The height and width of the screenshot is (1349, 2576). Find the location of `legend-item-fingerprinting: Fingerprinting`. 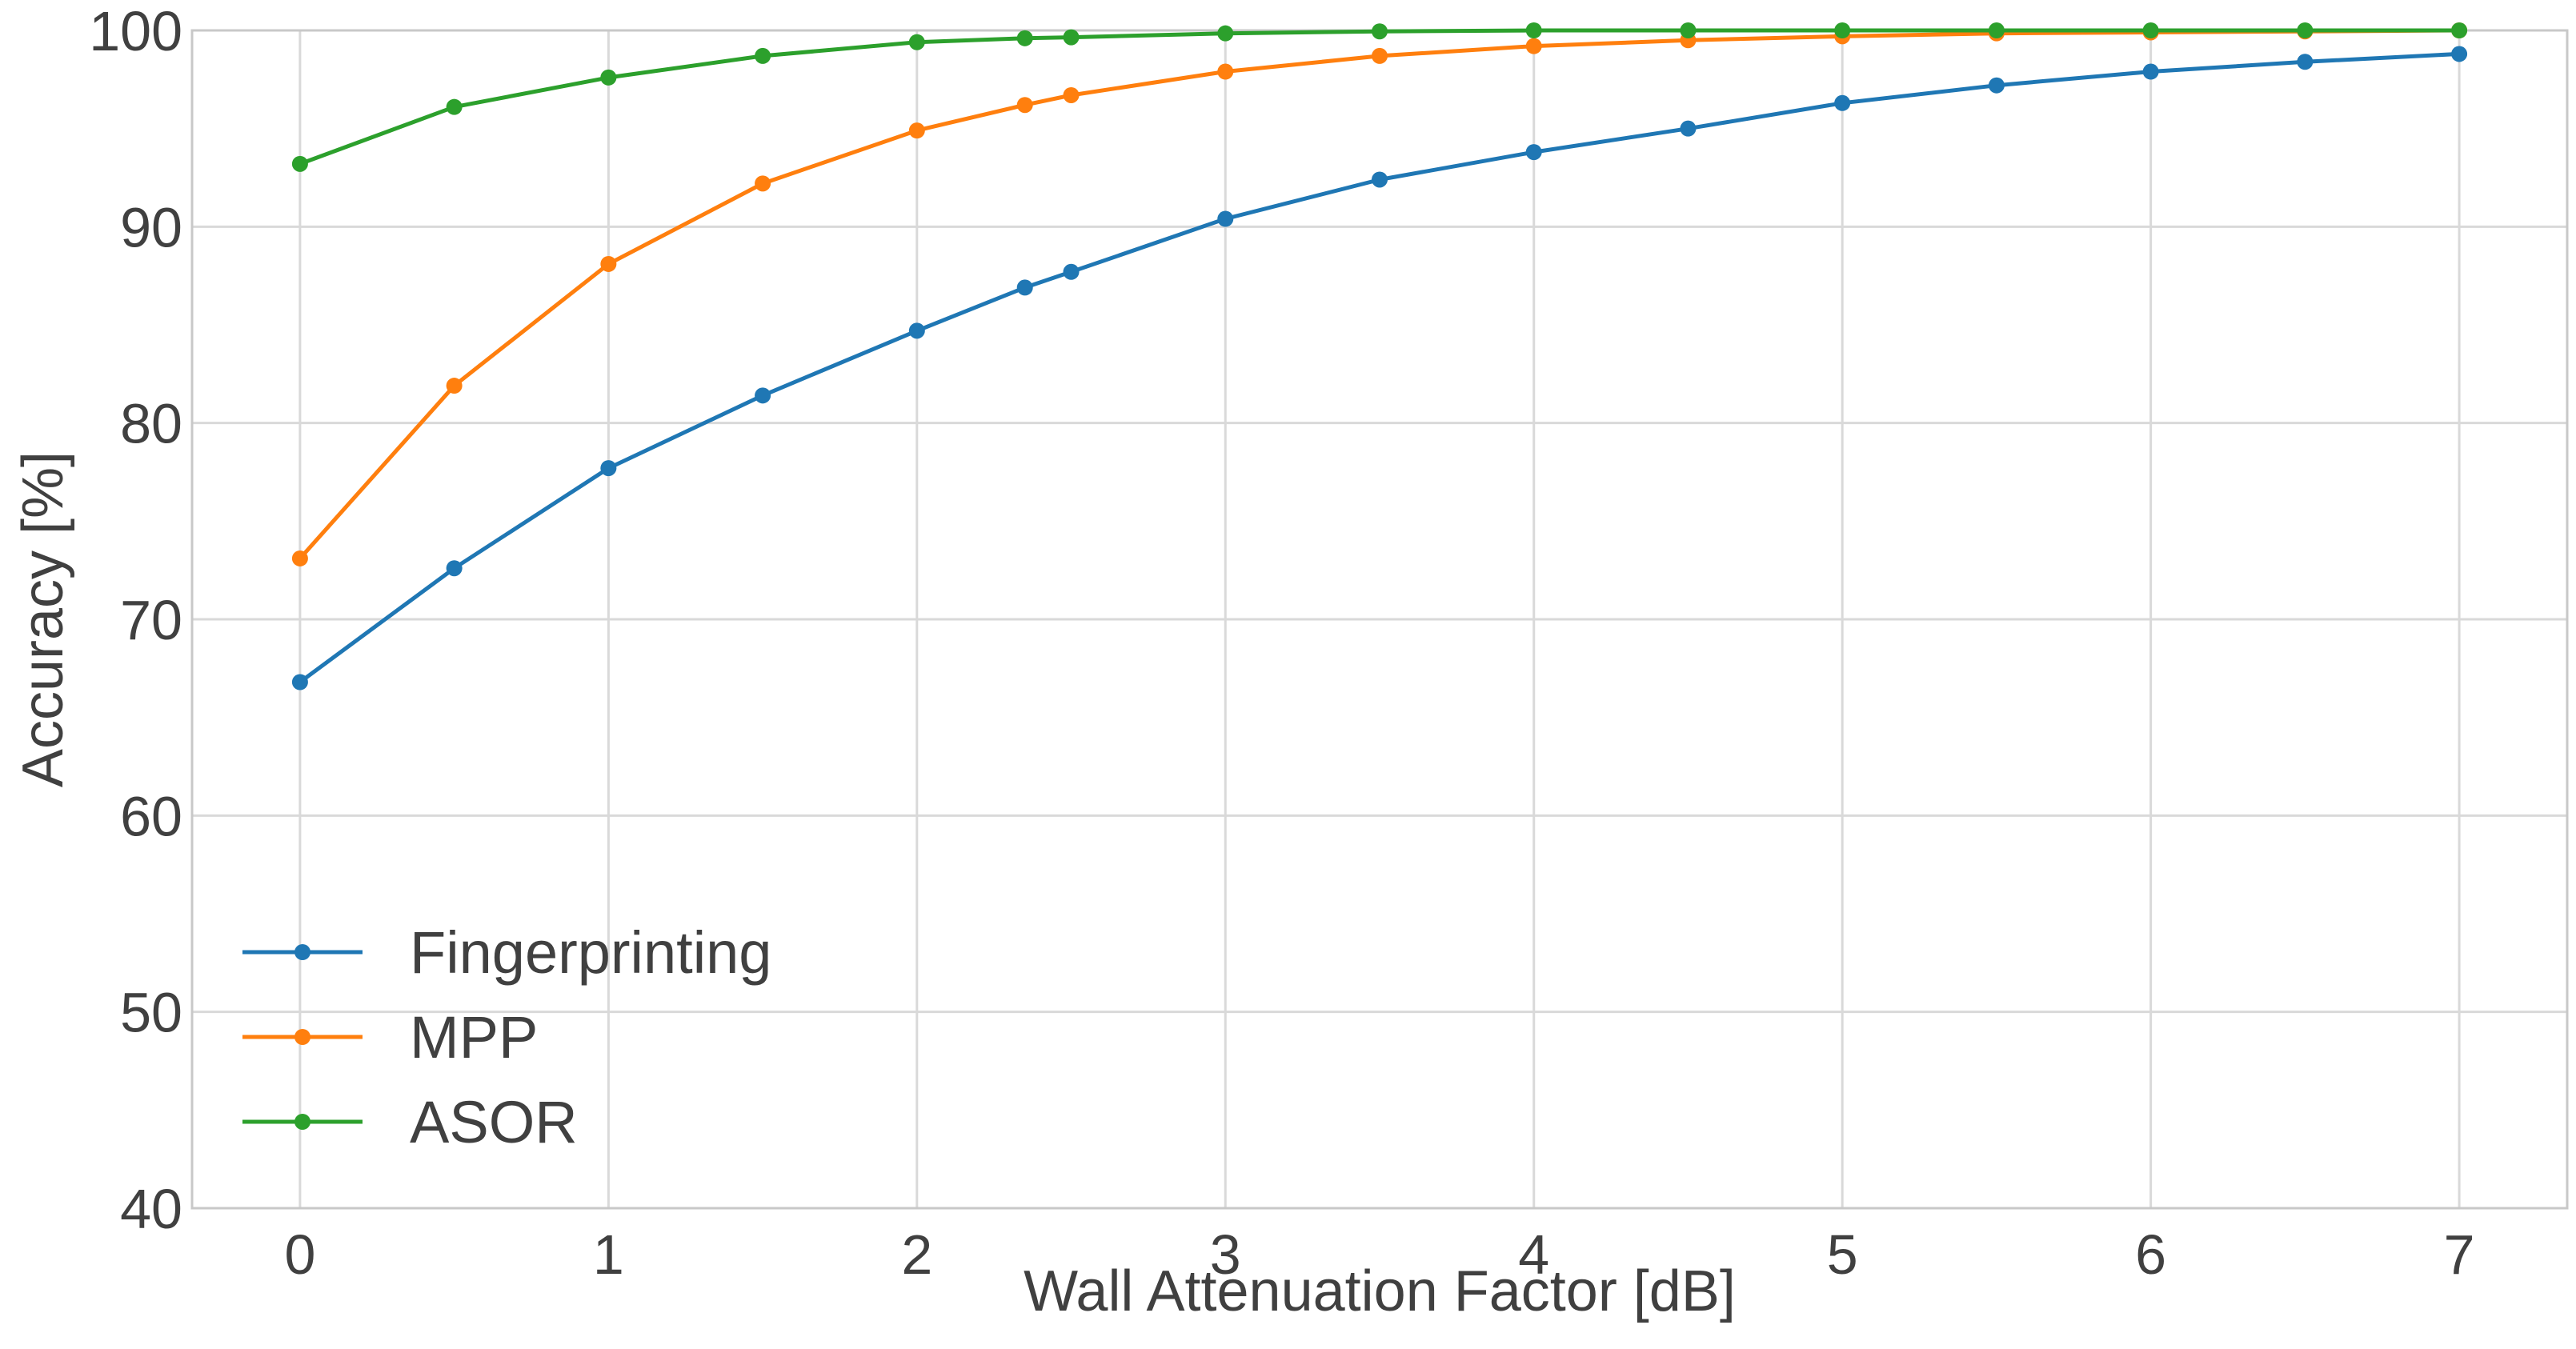

legend-item-fingerprinting: Fingerprinting is located at coordinates (506, 952).